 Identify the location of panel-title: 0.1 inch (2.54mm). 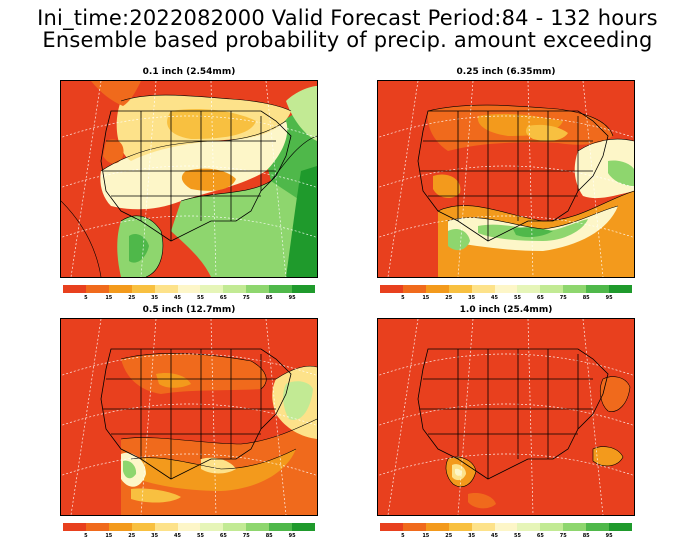
(189, 72).